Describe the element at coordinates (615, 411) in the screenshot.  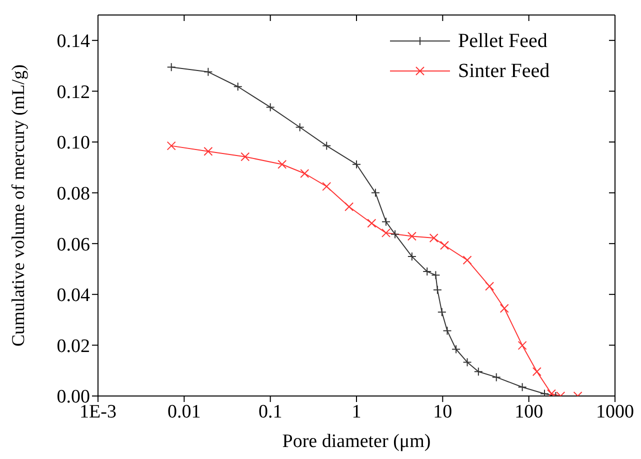
I see `x-tick-label: 1000` at that location.